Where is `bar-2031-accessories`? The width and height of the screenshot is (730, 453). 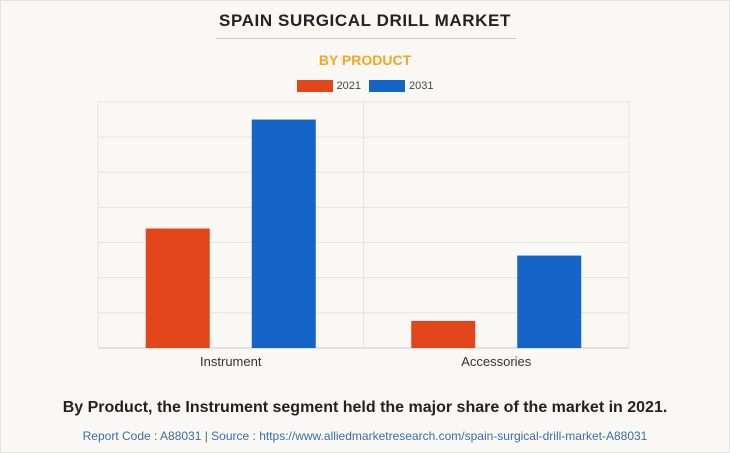
bar-2031-accessories is located at coordinates (549, 301).